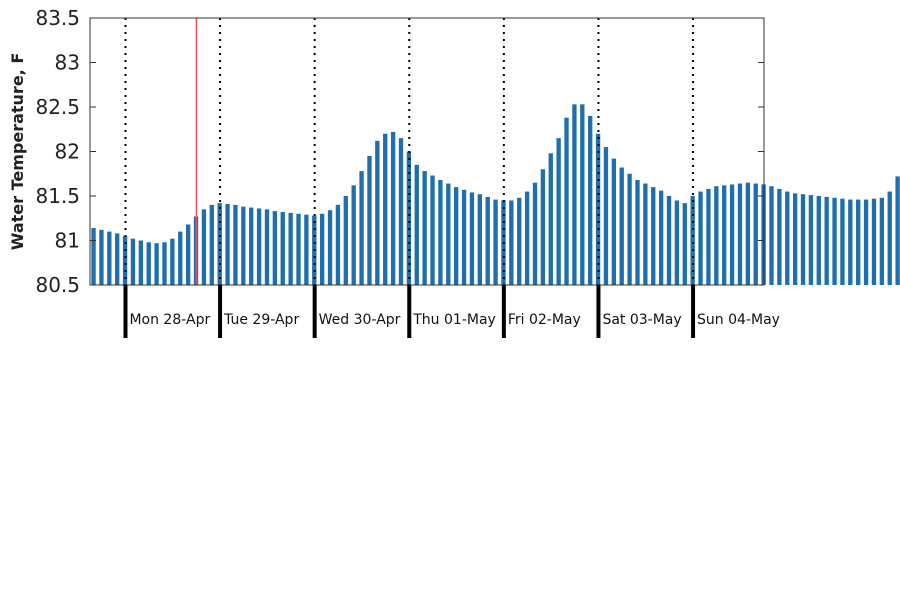 The height and width of the screenshot is (600, 900). What do you see at coordinates (57, 285) in the screenshot?
I see `y-tick-label: 80.5` at bounding box center [57, 285].